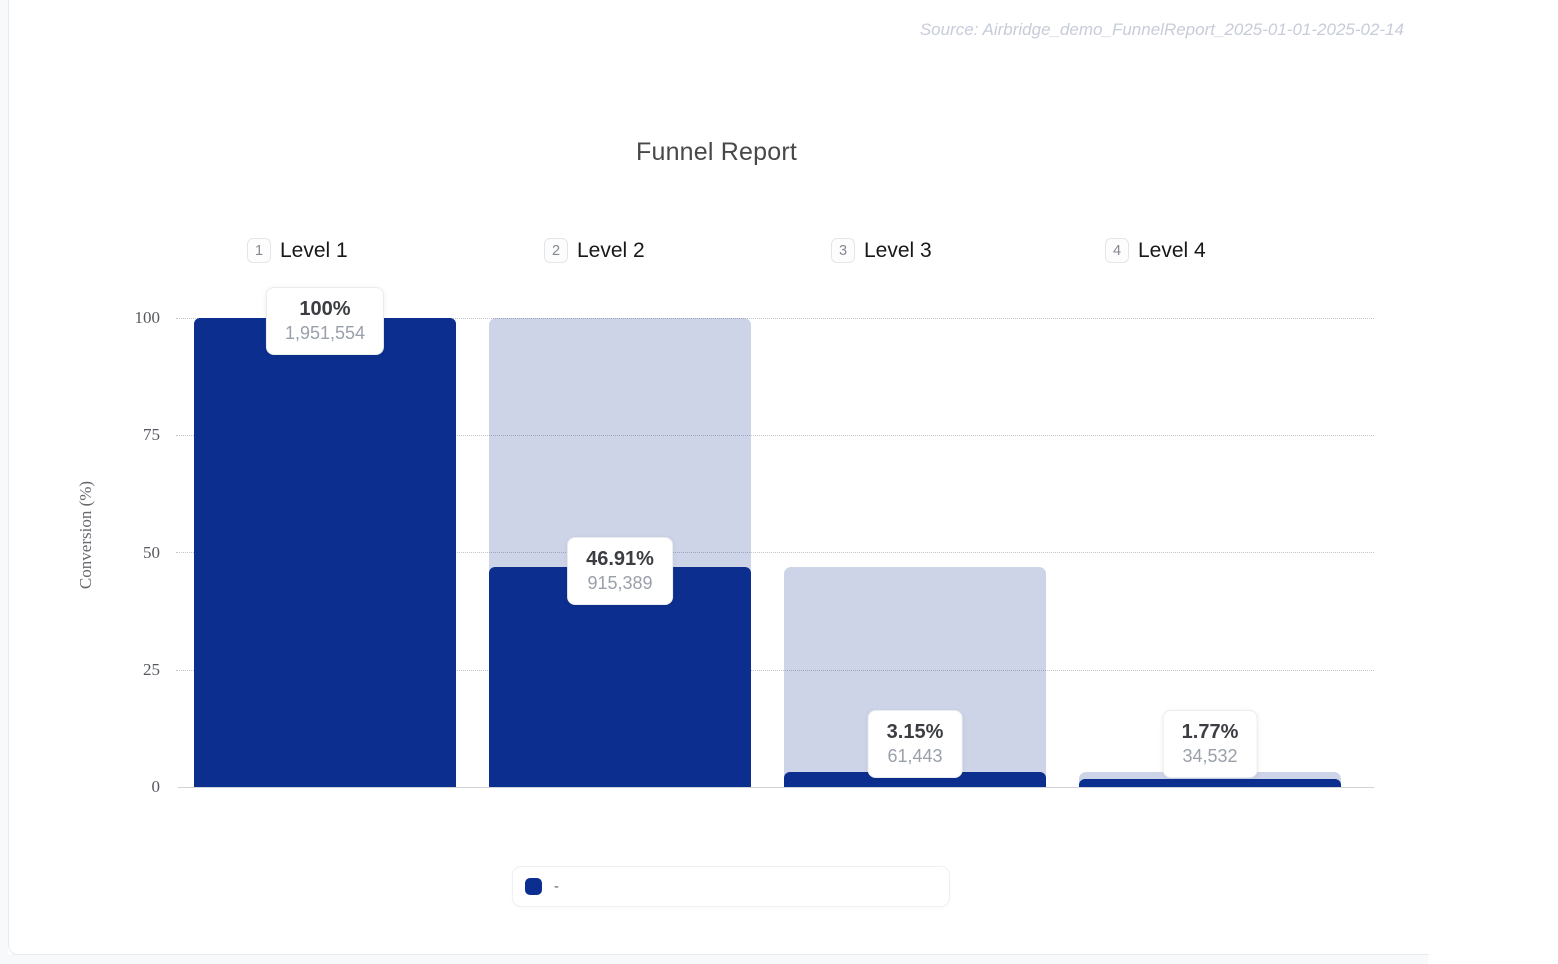  I want to click on page-background-bottom, so click(714, 959).